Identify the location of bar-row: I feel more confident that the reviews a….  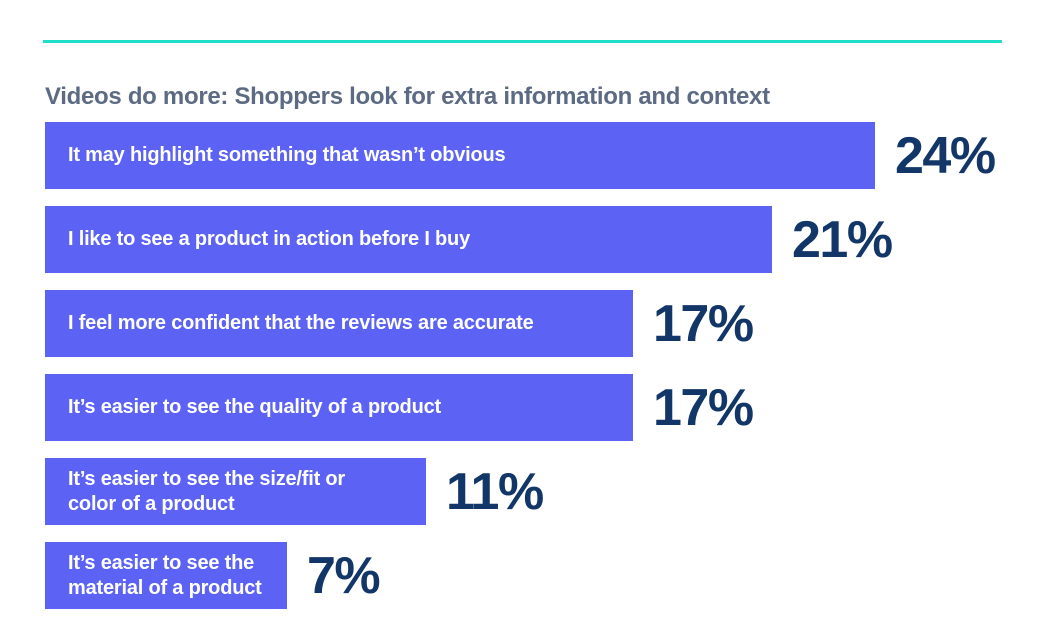
(540, 323).